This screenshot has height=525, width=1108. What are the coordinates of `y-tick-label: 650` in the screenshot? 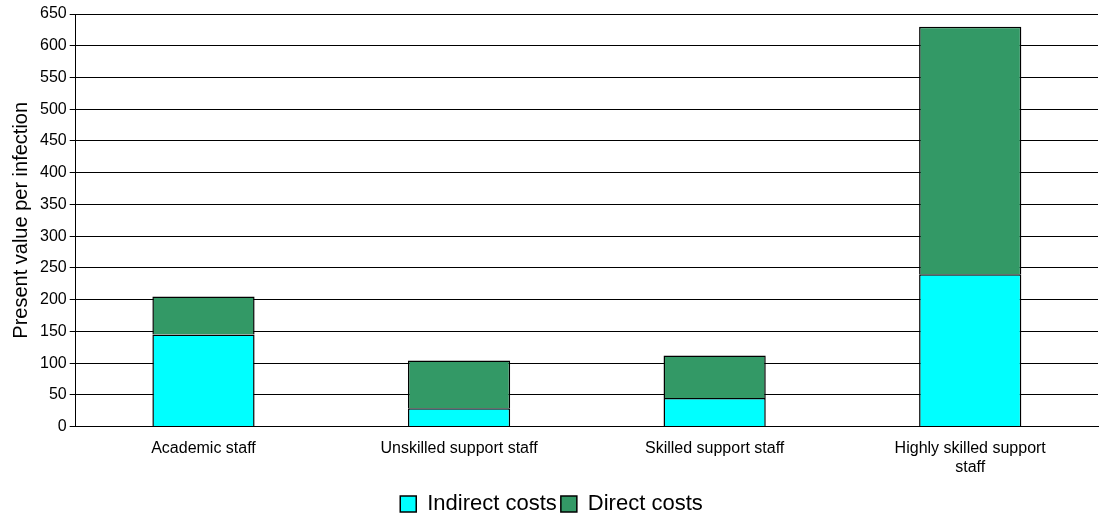 It's located at (53, 13).